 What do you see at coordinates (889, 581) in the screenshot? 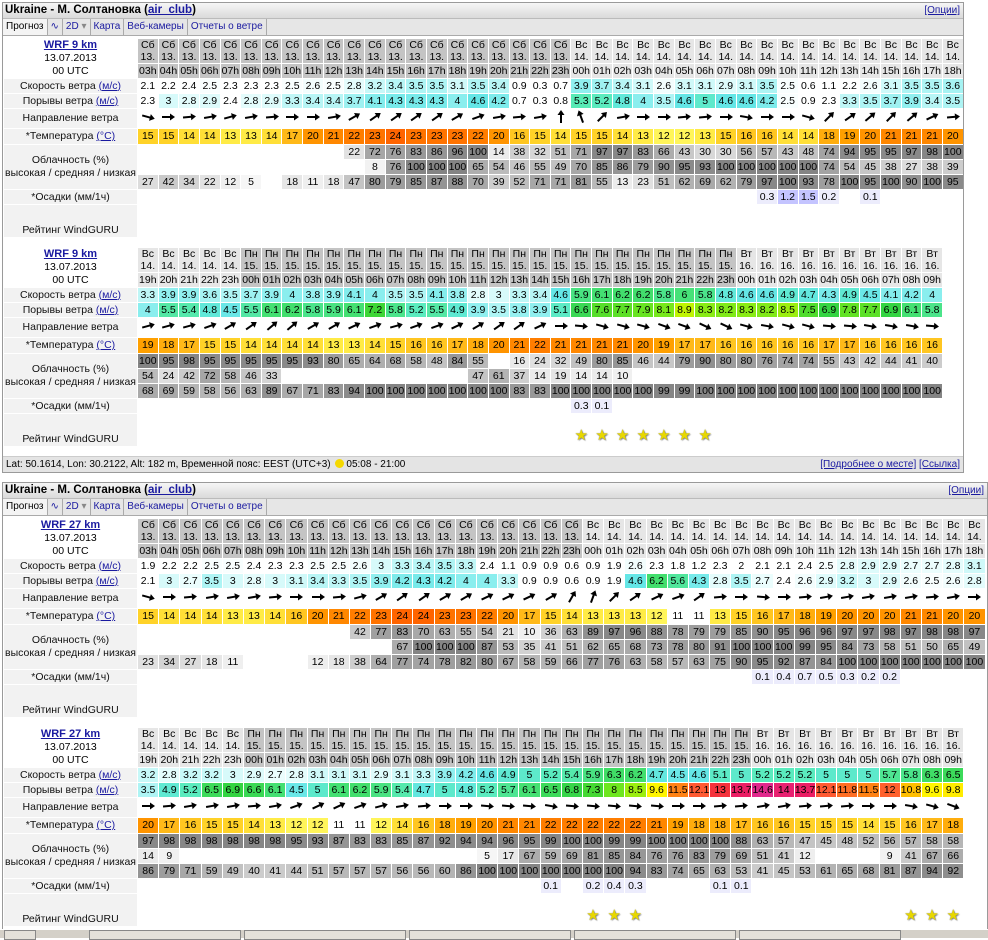
I see `wind-gust-cell: 2.9` at bounding box center [889, 581].